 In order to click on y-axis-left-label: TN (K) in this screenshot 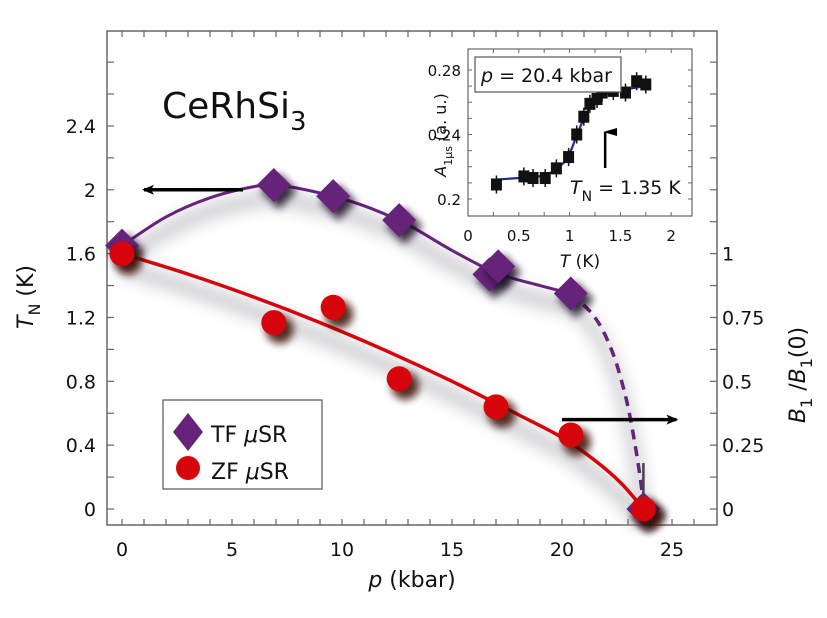, I will do `click(29, 297)`.